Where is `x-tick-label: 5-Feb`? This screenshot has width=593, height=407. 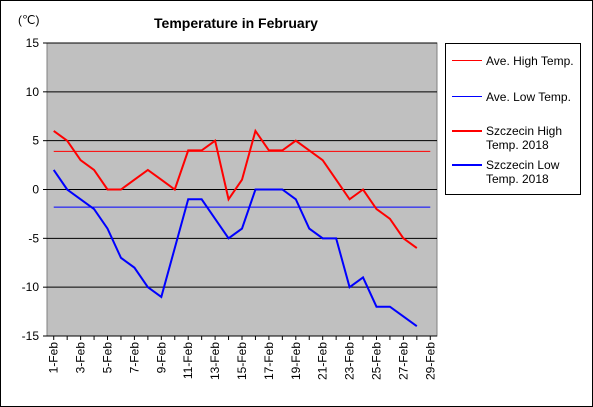
x-tick-label: 5-Feb is located at coordinates (108, 358).